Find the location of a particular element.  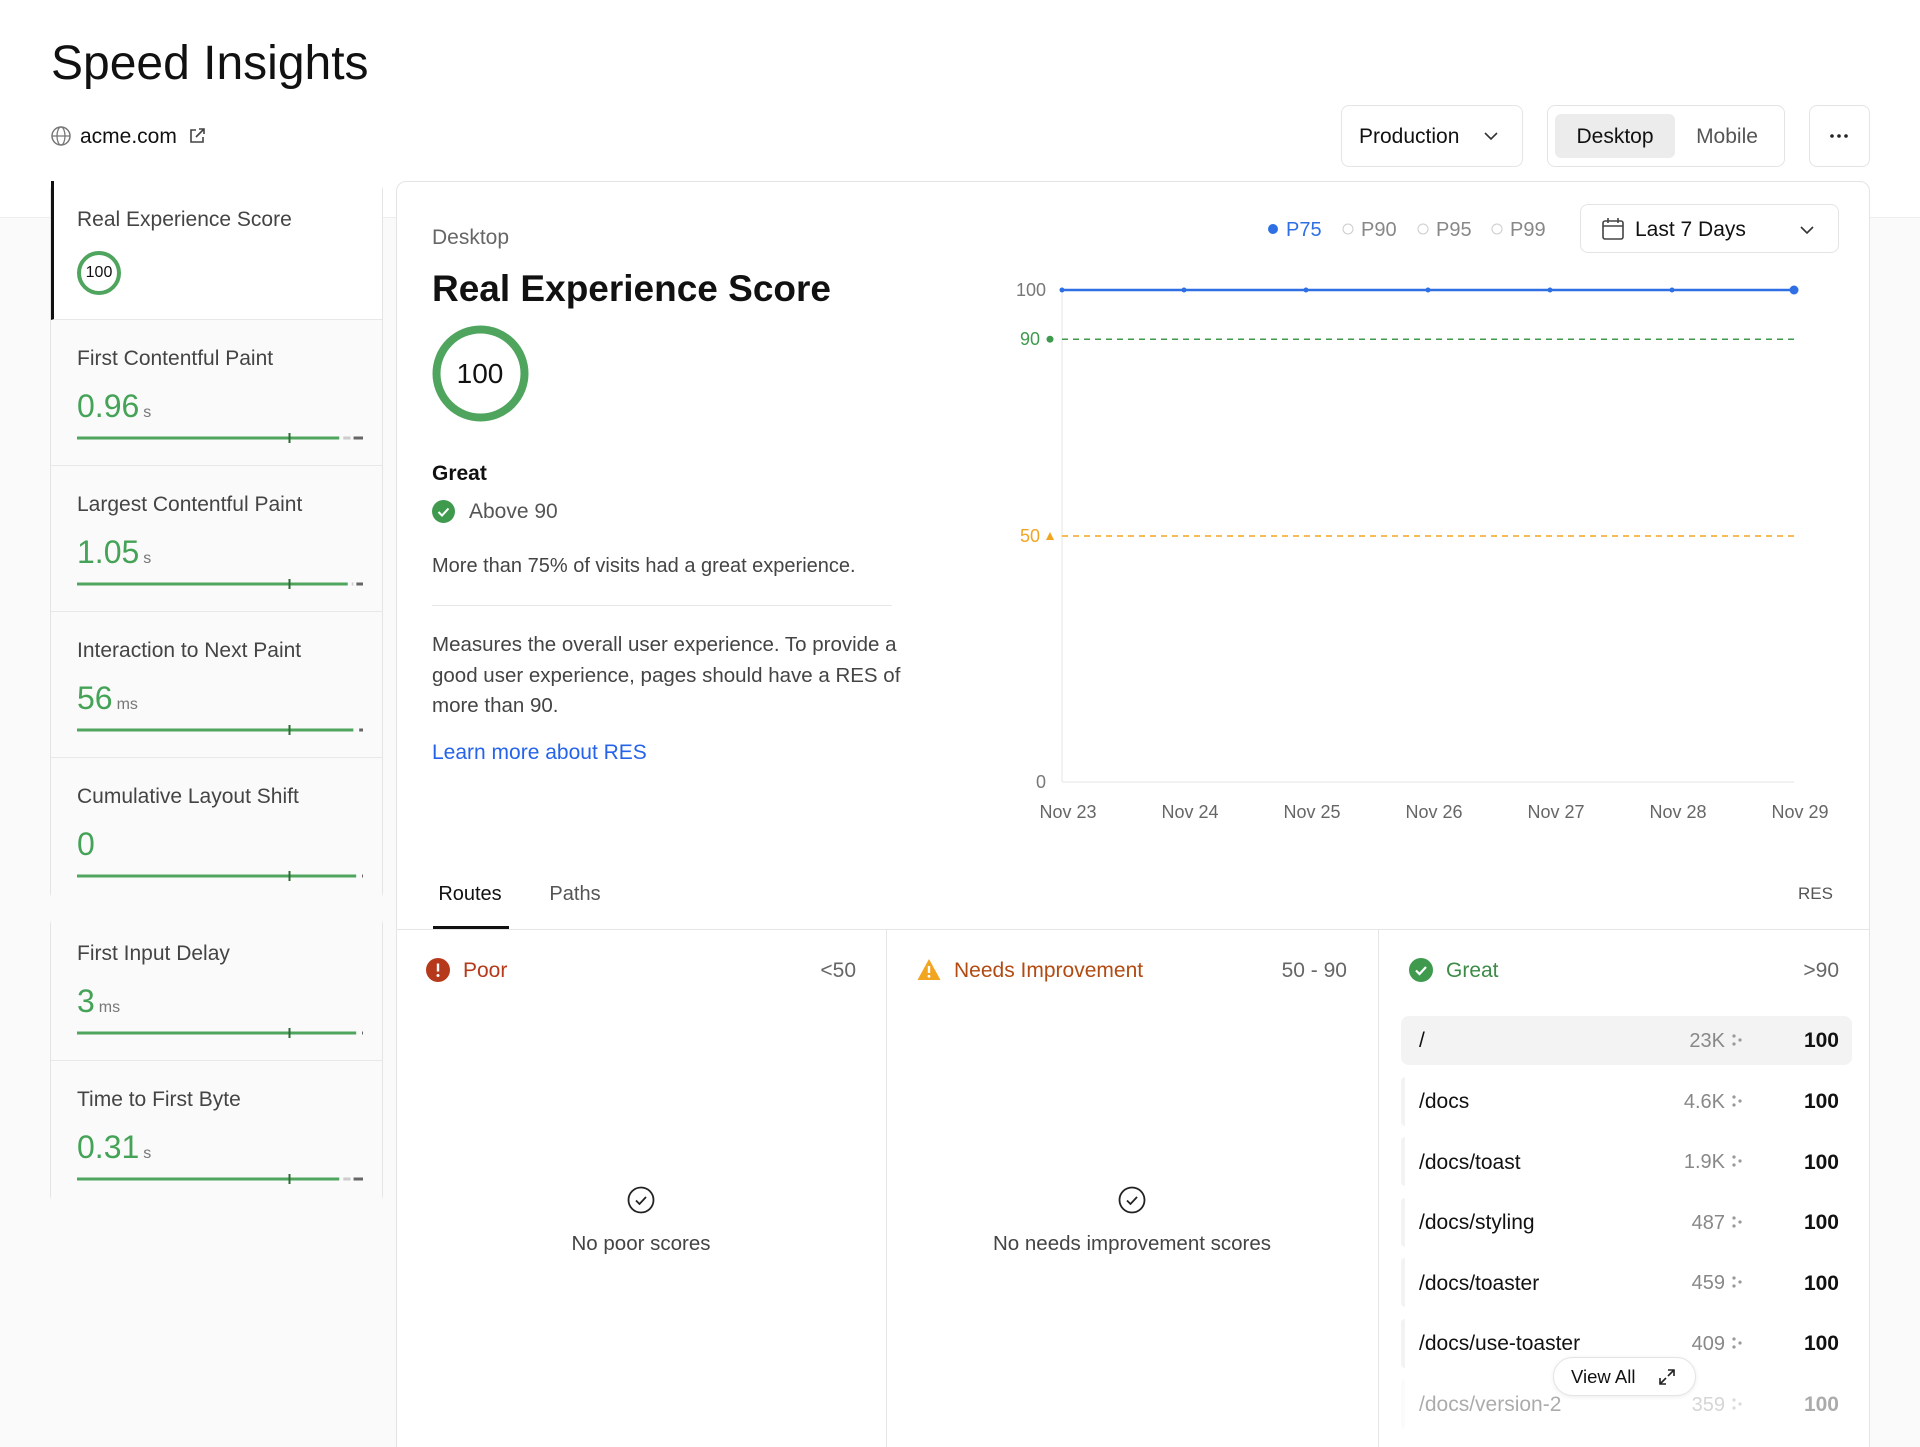

metric-value-group: 56 ms is located at coordinates (107, 701).